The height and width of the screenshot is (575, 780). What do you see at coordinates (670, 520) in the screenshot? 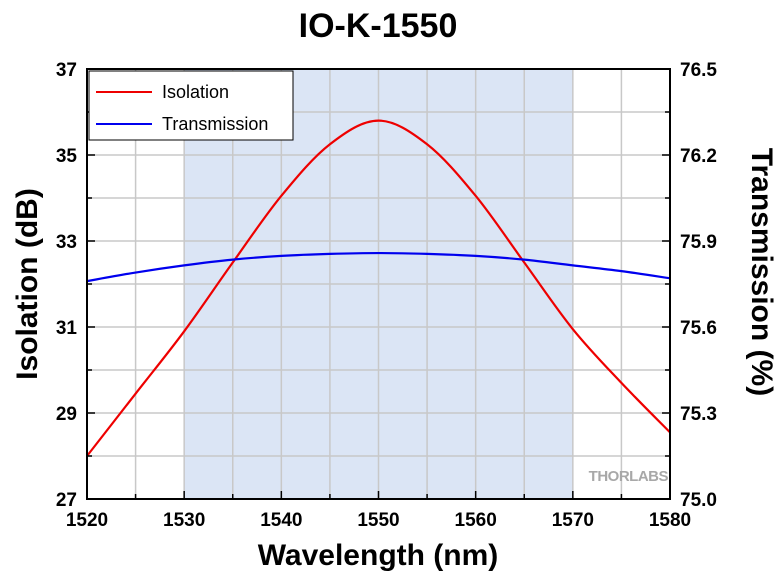
I see `x-tick-label: 1580` at bounding box center [670, 520].